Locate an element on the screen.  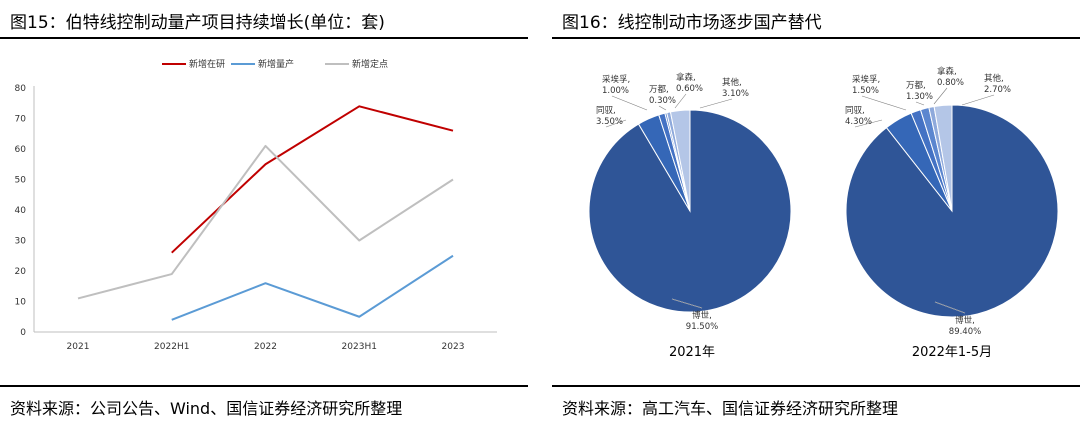
y-tick-label: 50 is located at coordinates (21, 181).